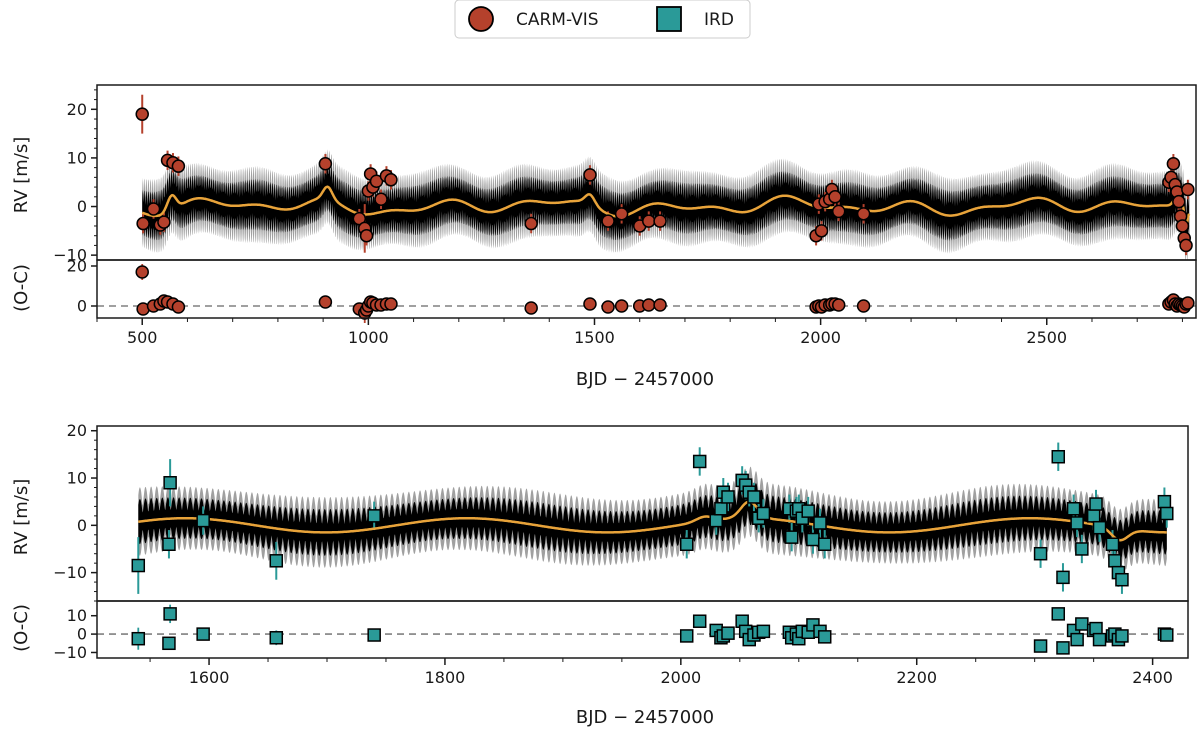 The height and width of the screenshot is (731, 1200). What do you see at coordinates (82, 525) in the screenshot?
I see `ird-y-tick-label: 0` at bounding box center [82, 525].